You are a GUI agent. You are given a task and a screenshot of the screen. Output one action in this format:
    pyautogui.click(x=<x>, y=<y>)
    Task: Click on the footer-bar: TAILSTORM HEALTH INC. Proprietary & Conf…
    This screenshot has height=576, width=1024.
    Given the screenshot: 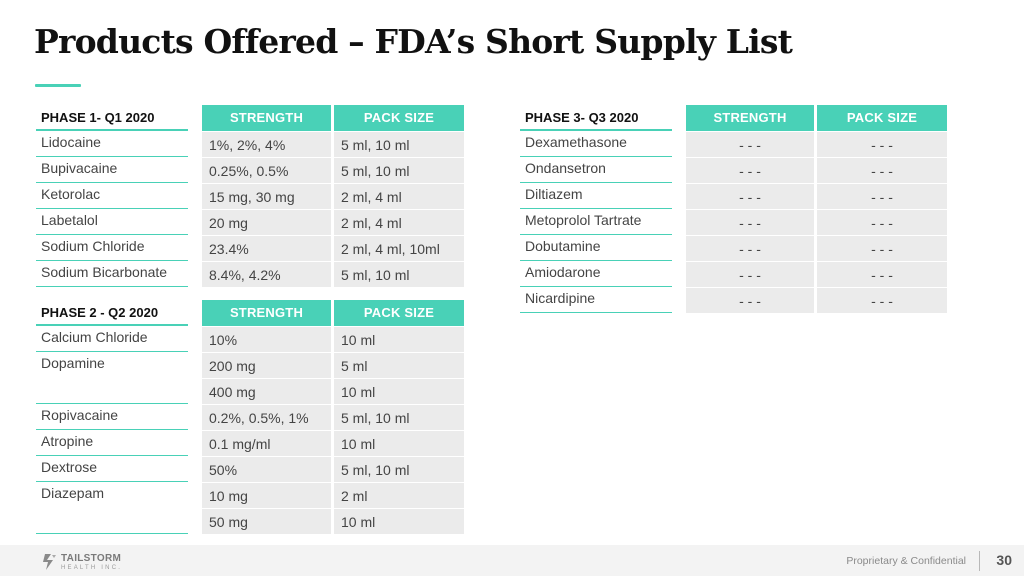 What is the action you would take?
    pyautogui.click(x=512, y=560)
    